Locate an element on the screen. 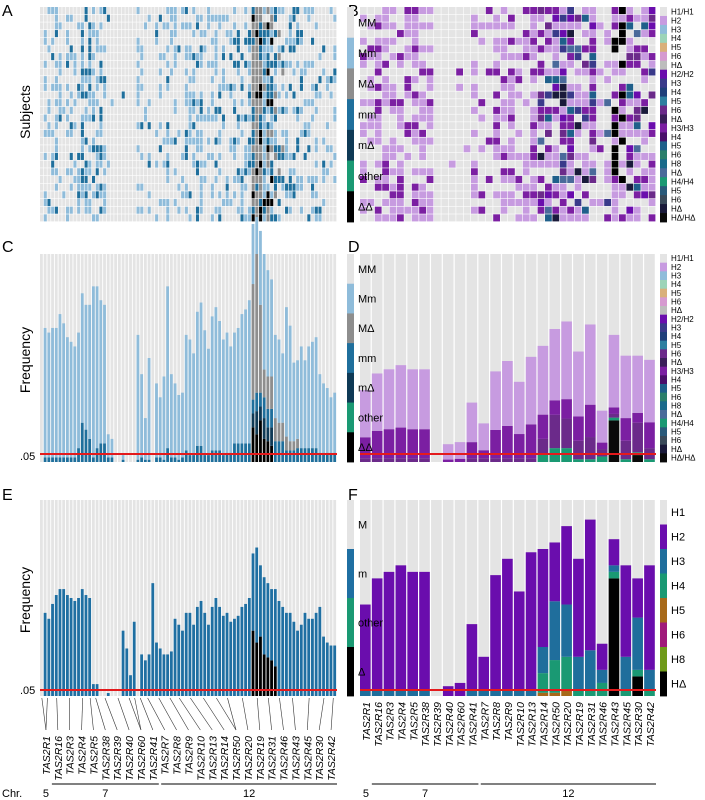 The height and width of the screenshot is (800, 705). gene-label: TAS2R39 is located at coordinates (438, 724).